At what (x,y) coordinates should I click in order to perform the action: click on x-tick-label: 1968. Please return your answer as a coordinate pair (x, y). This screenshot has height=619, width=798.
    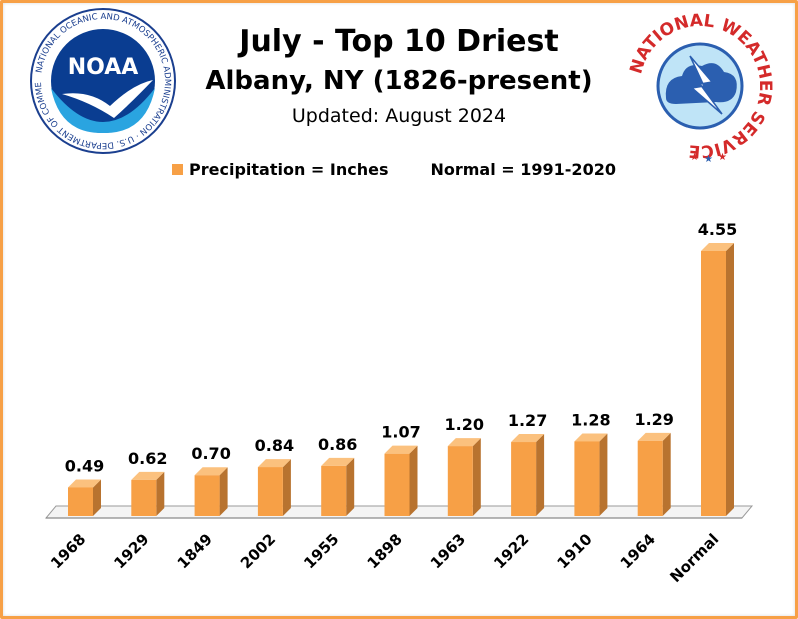
    Looking at the image, I should click on (68, 551).